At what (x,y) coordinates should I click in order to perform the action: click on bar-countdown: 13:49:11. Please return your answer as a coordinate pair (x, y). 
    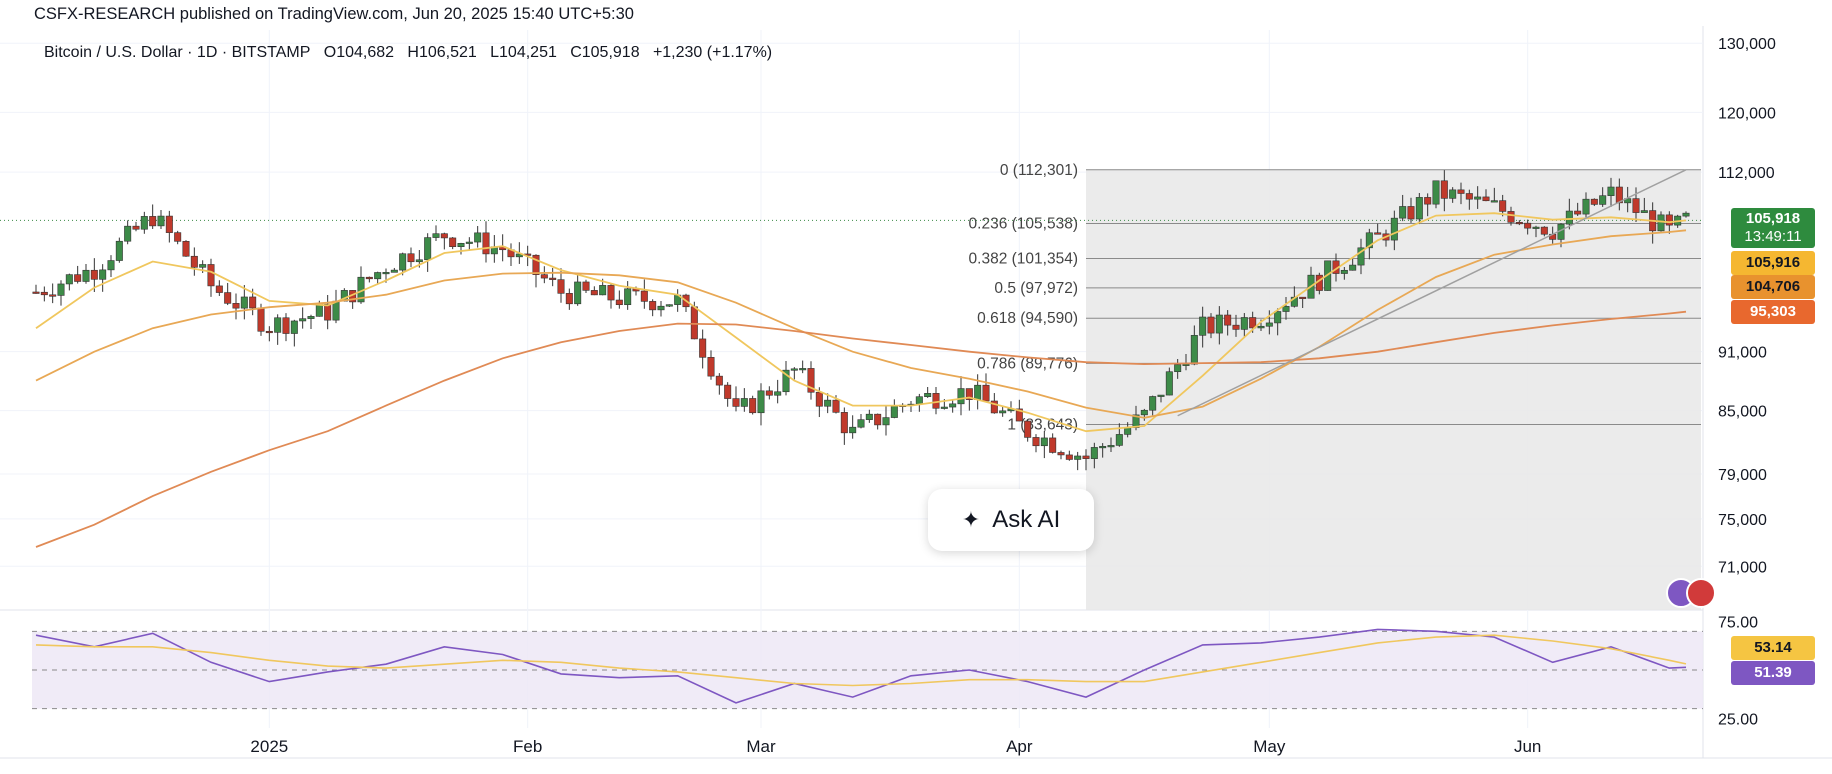
    Looking at the image, I should click on (1773, 236).